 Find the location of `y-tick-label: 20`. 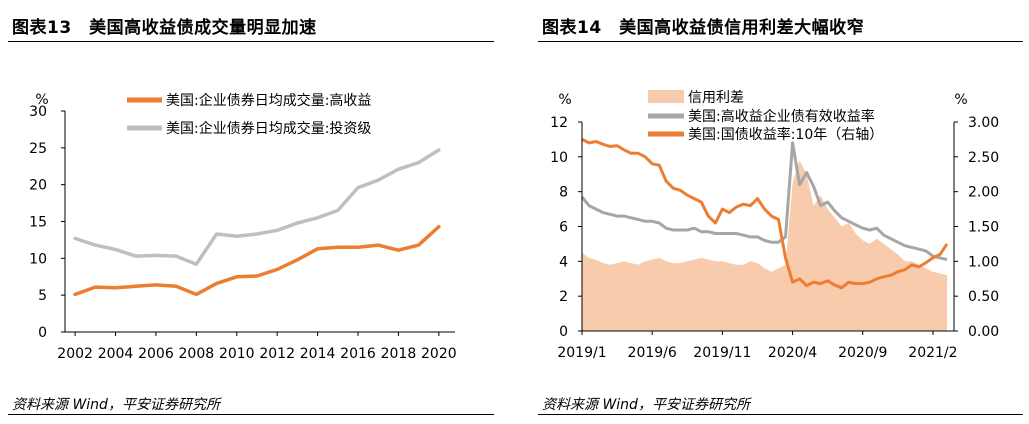

y-tick-label: 20 is located at coordinates (38, 186).